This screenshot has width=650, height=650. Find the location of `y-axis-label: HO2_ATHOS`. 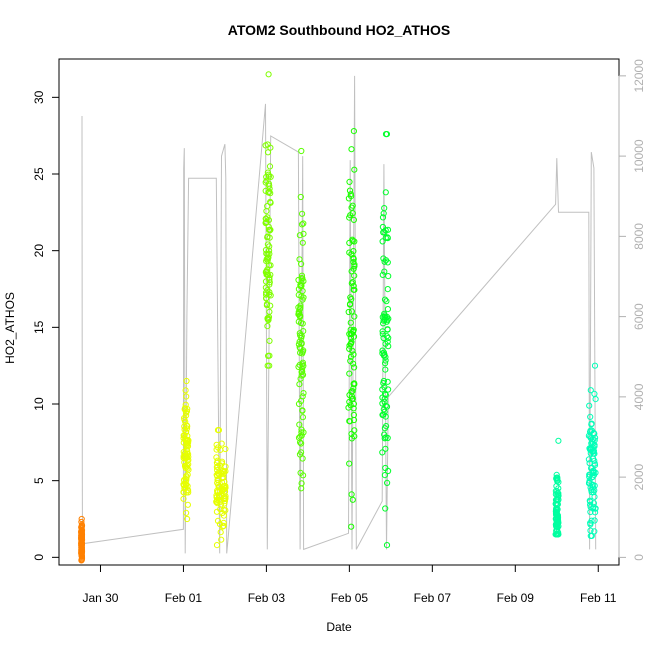

y-axis-label: HO2_ATHOS is located at coordinates (10, 328).